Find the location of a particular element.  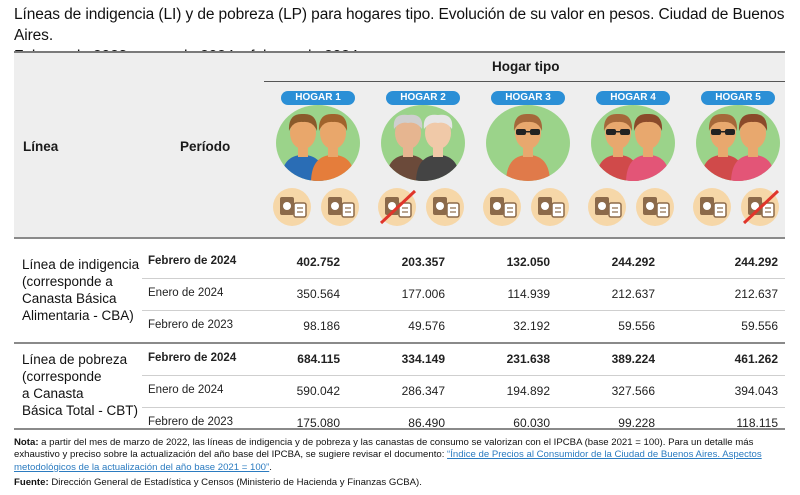

value-cell-hogar-4: 244.292 is located at coordinates (633, 262).